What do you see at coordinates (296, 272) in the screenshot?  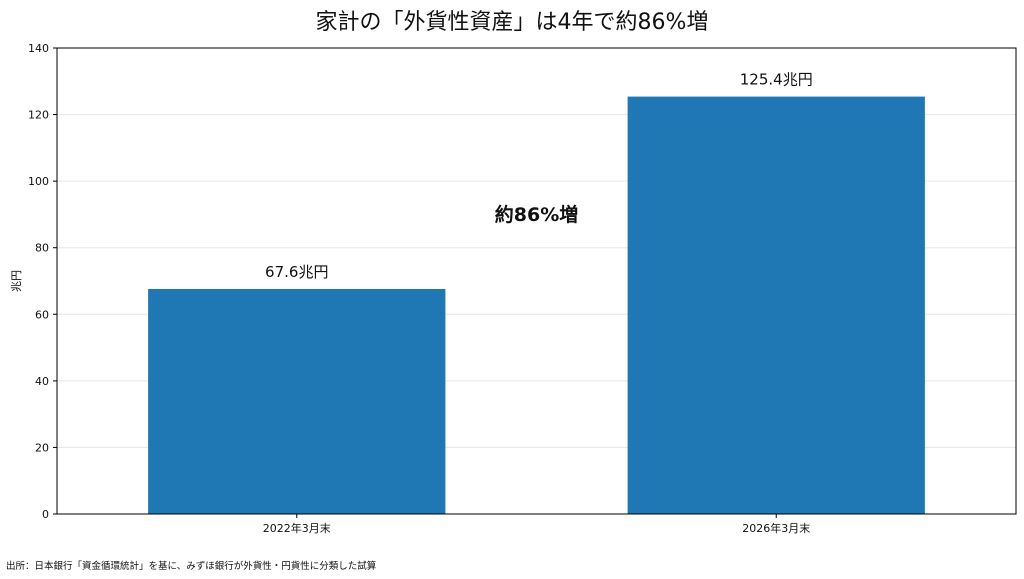 I see `bar-value-label: 67.6兆円` at bounding box center [296, 272].